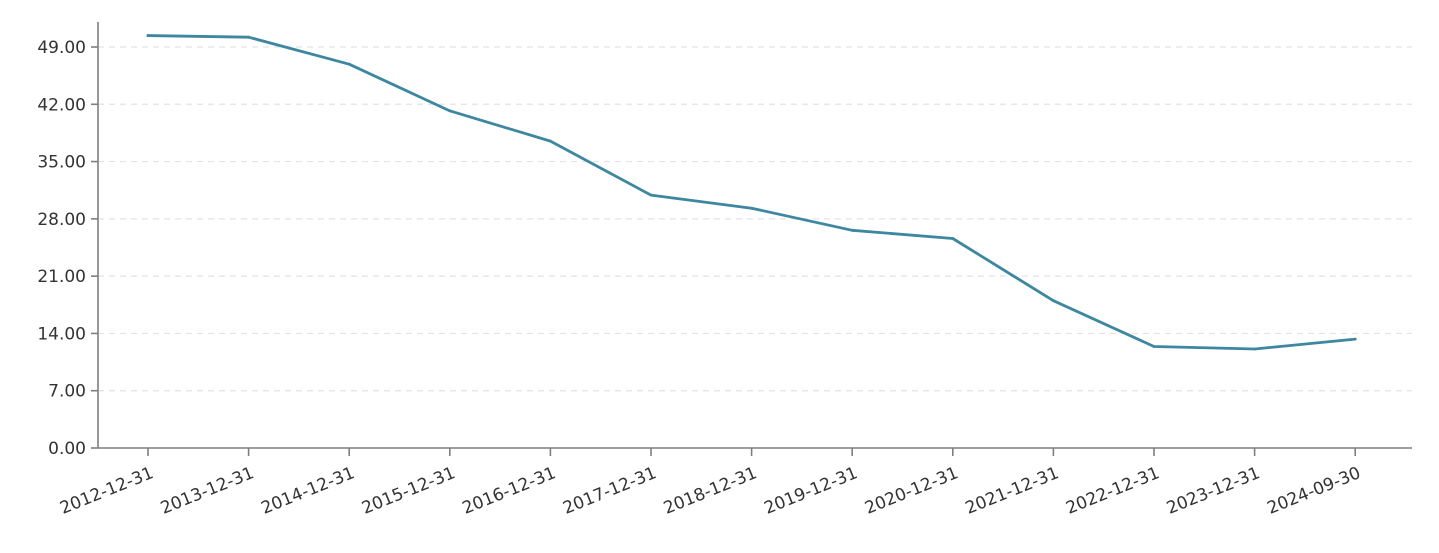  I want to click on y-axis-ticks: 0.00 7.00 14.00 21.00 28.00 35.00 42.00 49.00, so click(67, 248).